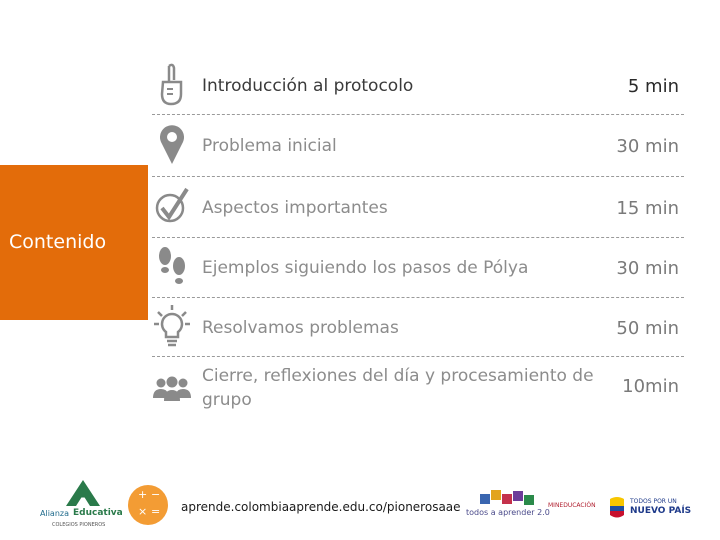 This screenshot has width=720, height=540. Describe the element at coordinates (83, 493) in the screenshot. I see `alianza-a-icon` at that location.